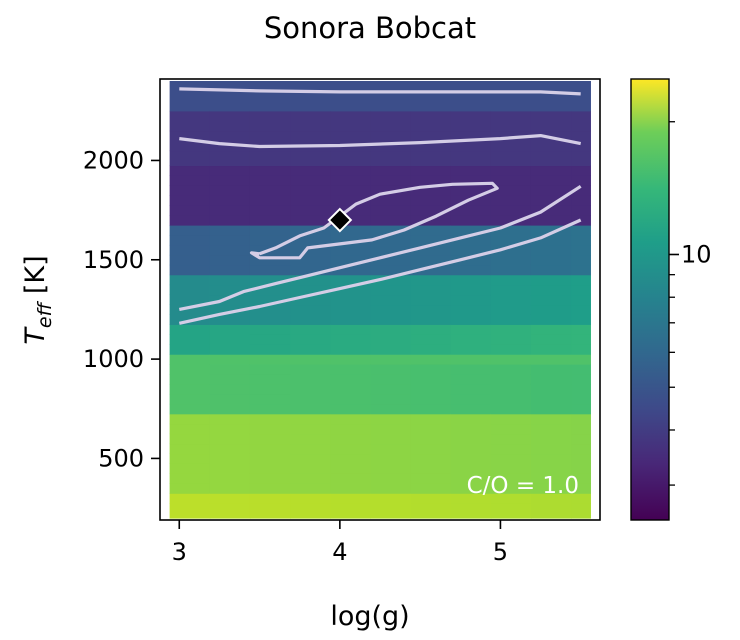 This screenshot has height=640, width=740. Describe the element at coordinates (113, 260) in the screenshot. I see `y-tick-label: 1500` at that location.